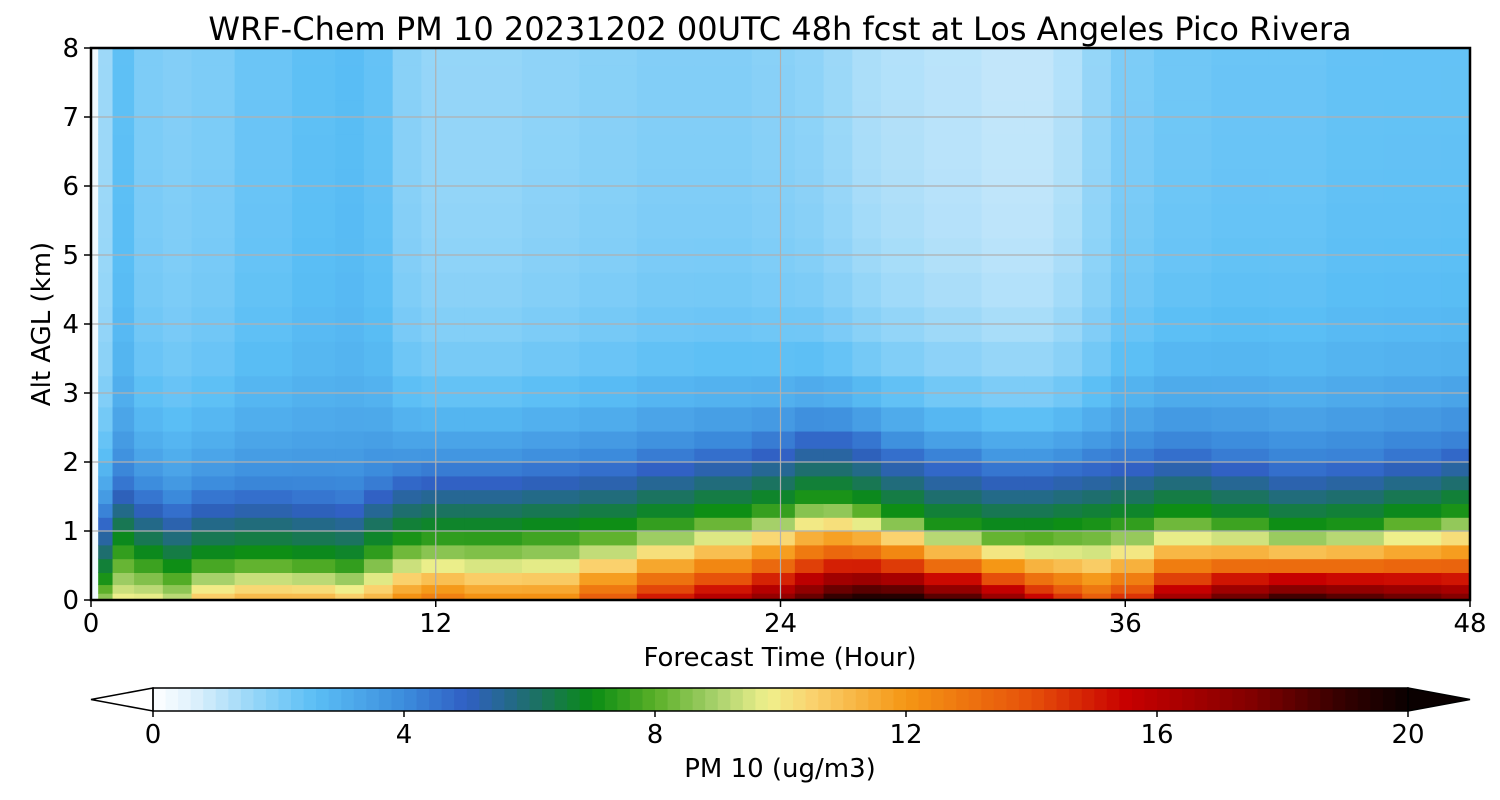 The image size is (1500, 800). I want to click on colorbar-min-arrow, so click(122, 699).